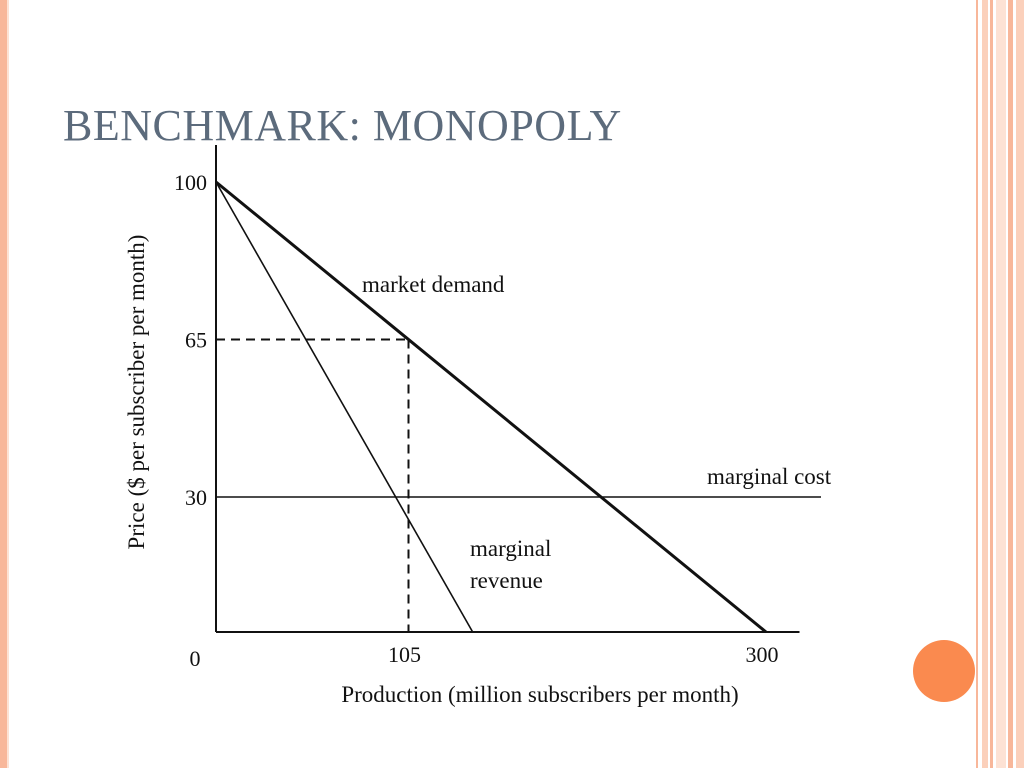 The image size is (1024, 768). What do you see at coordinates (8, 384) in the screenshot?
I see `left-border-inner` at bounding box center [8, 384].